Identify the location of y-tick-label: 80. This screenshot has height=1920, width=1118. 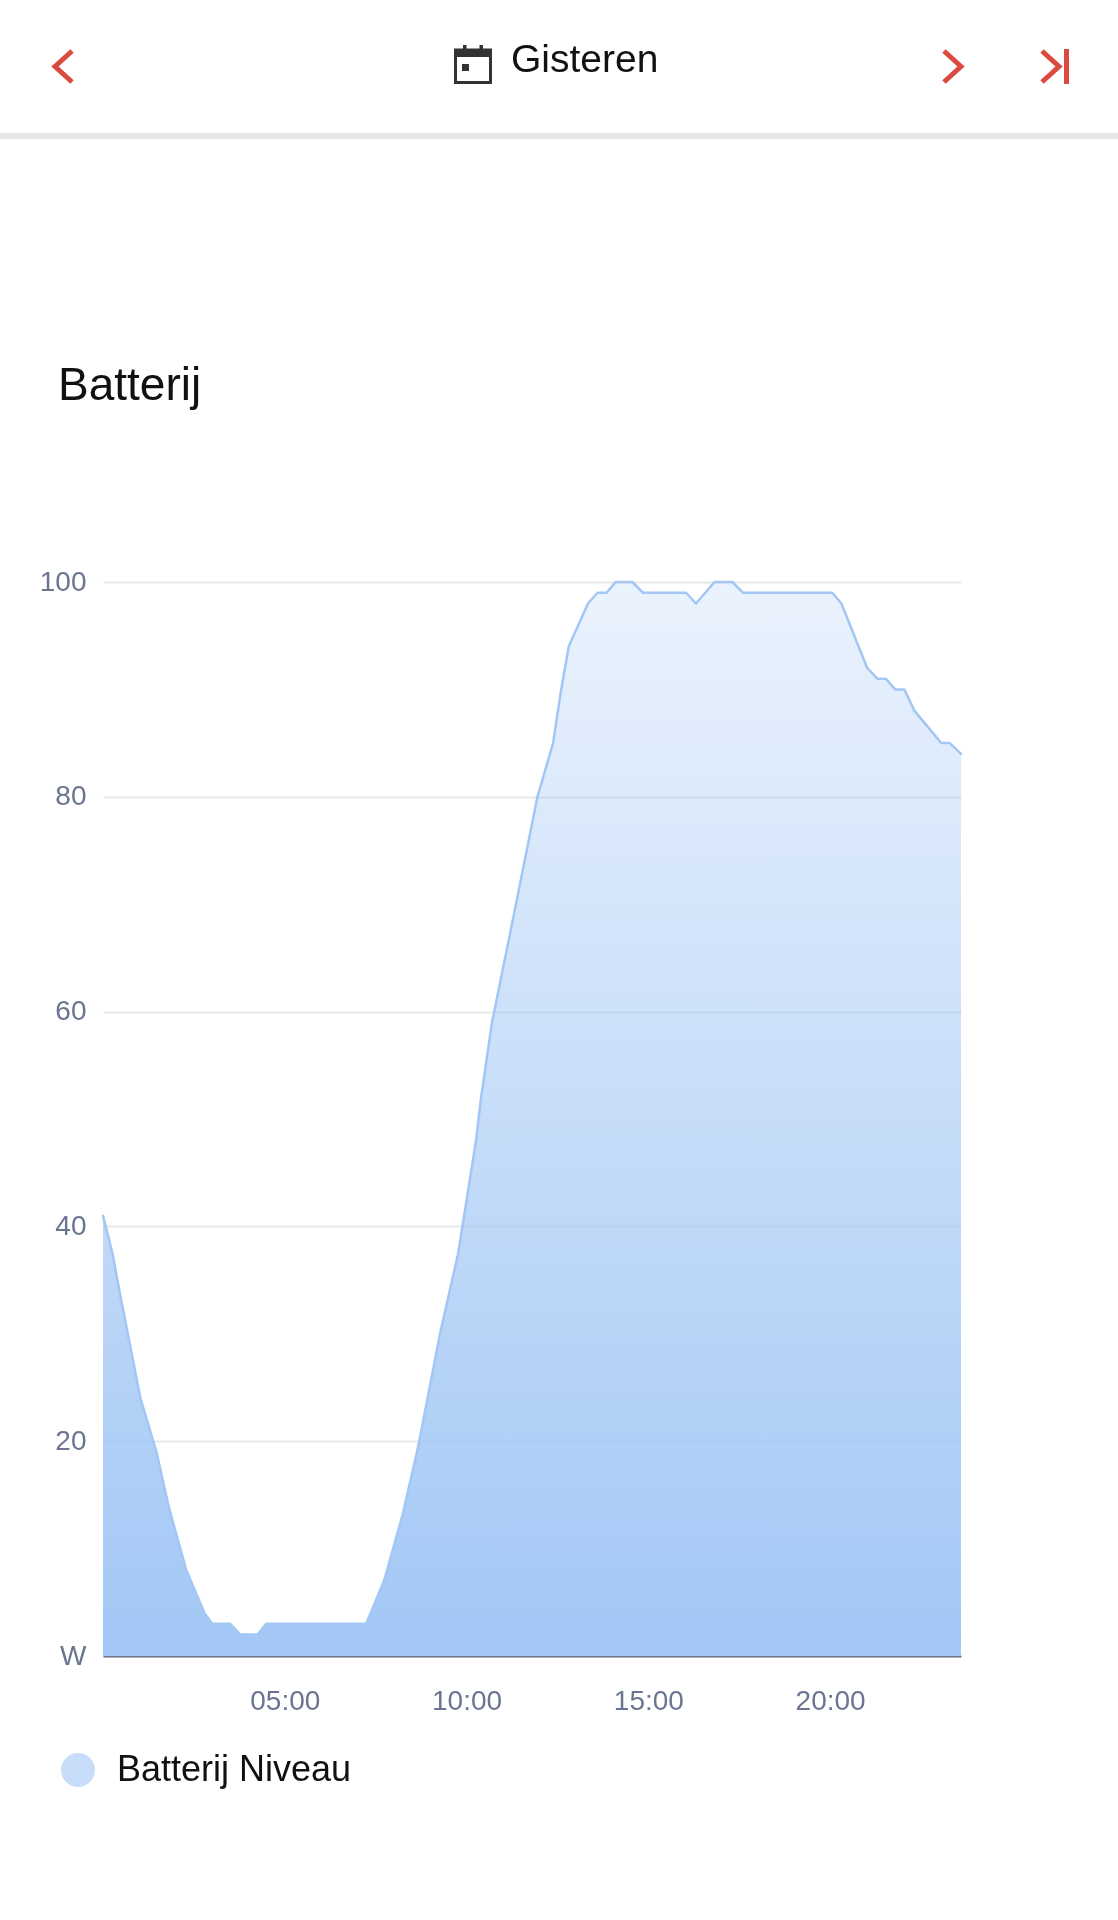
(71, 796).